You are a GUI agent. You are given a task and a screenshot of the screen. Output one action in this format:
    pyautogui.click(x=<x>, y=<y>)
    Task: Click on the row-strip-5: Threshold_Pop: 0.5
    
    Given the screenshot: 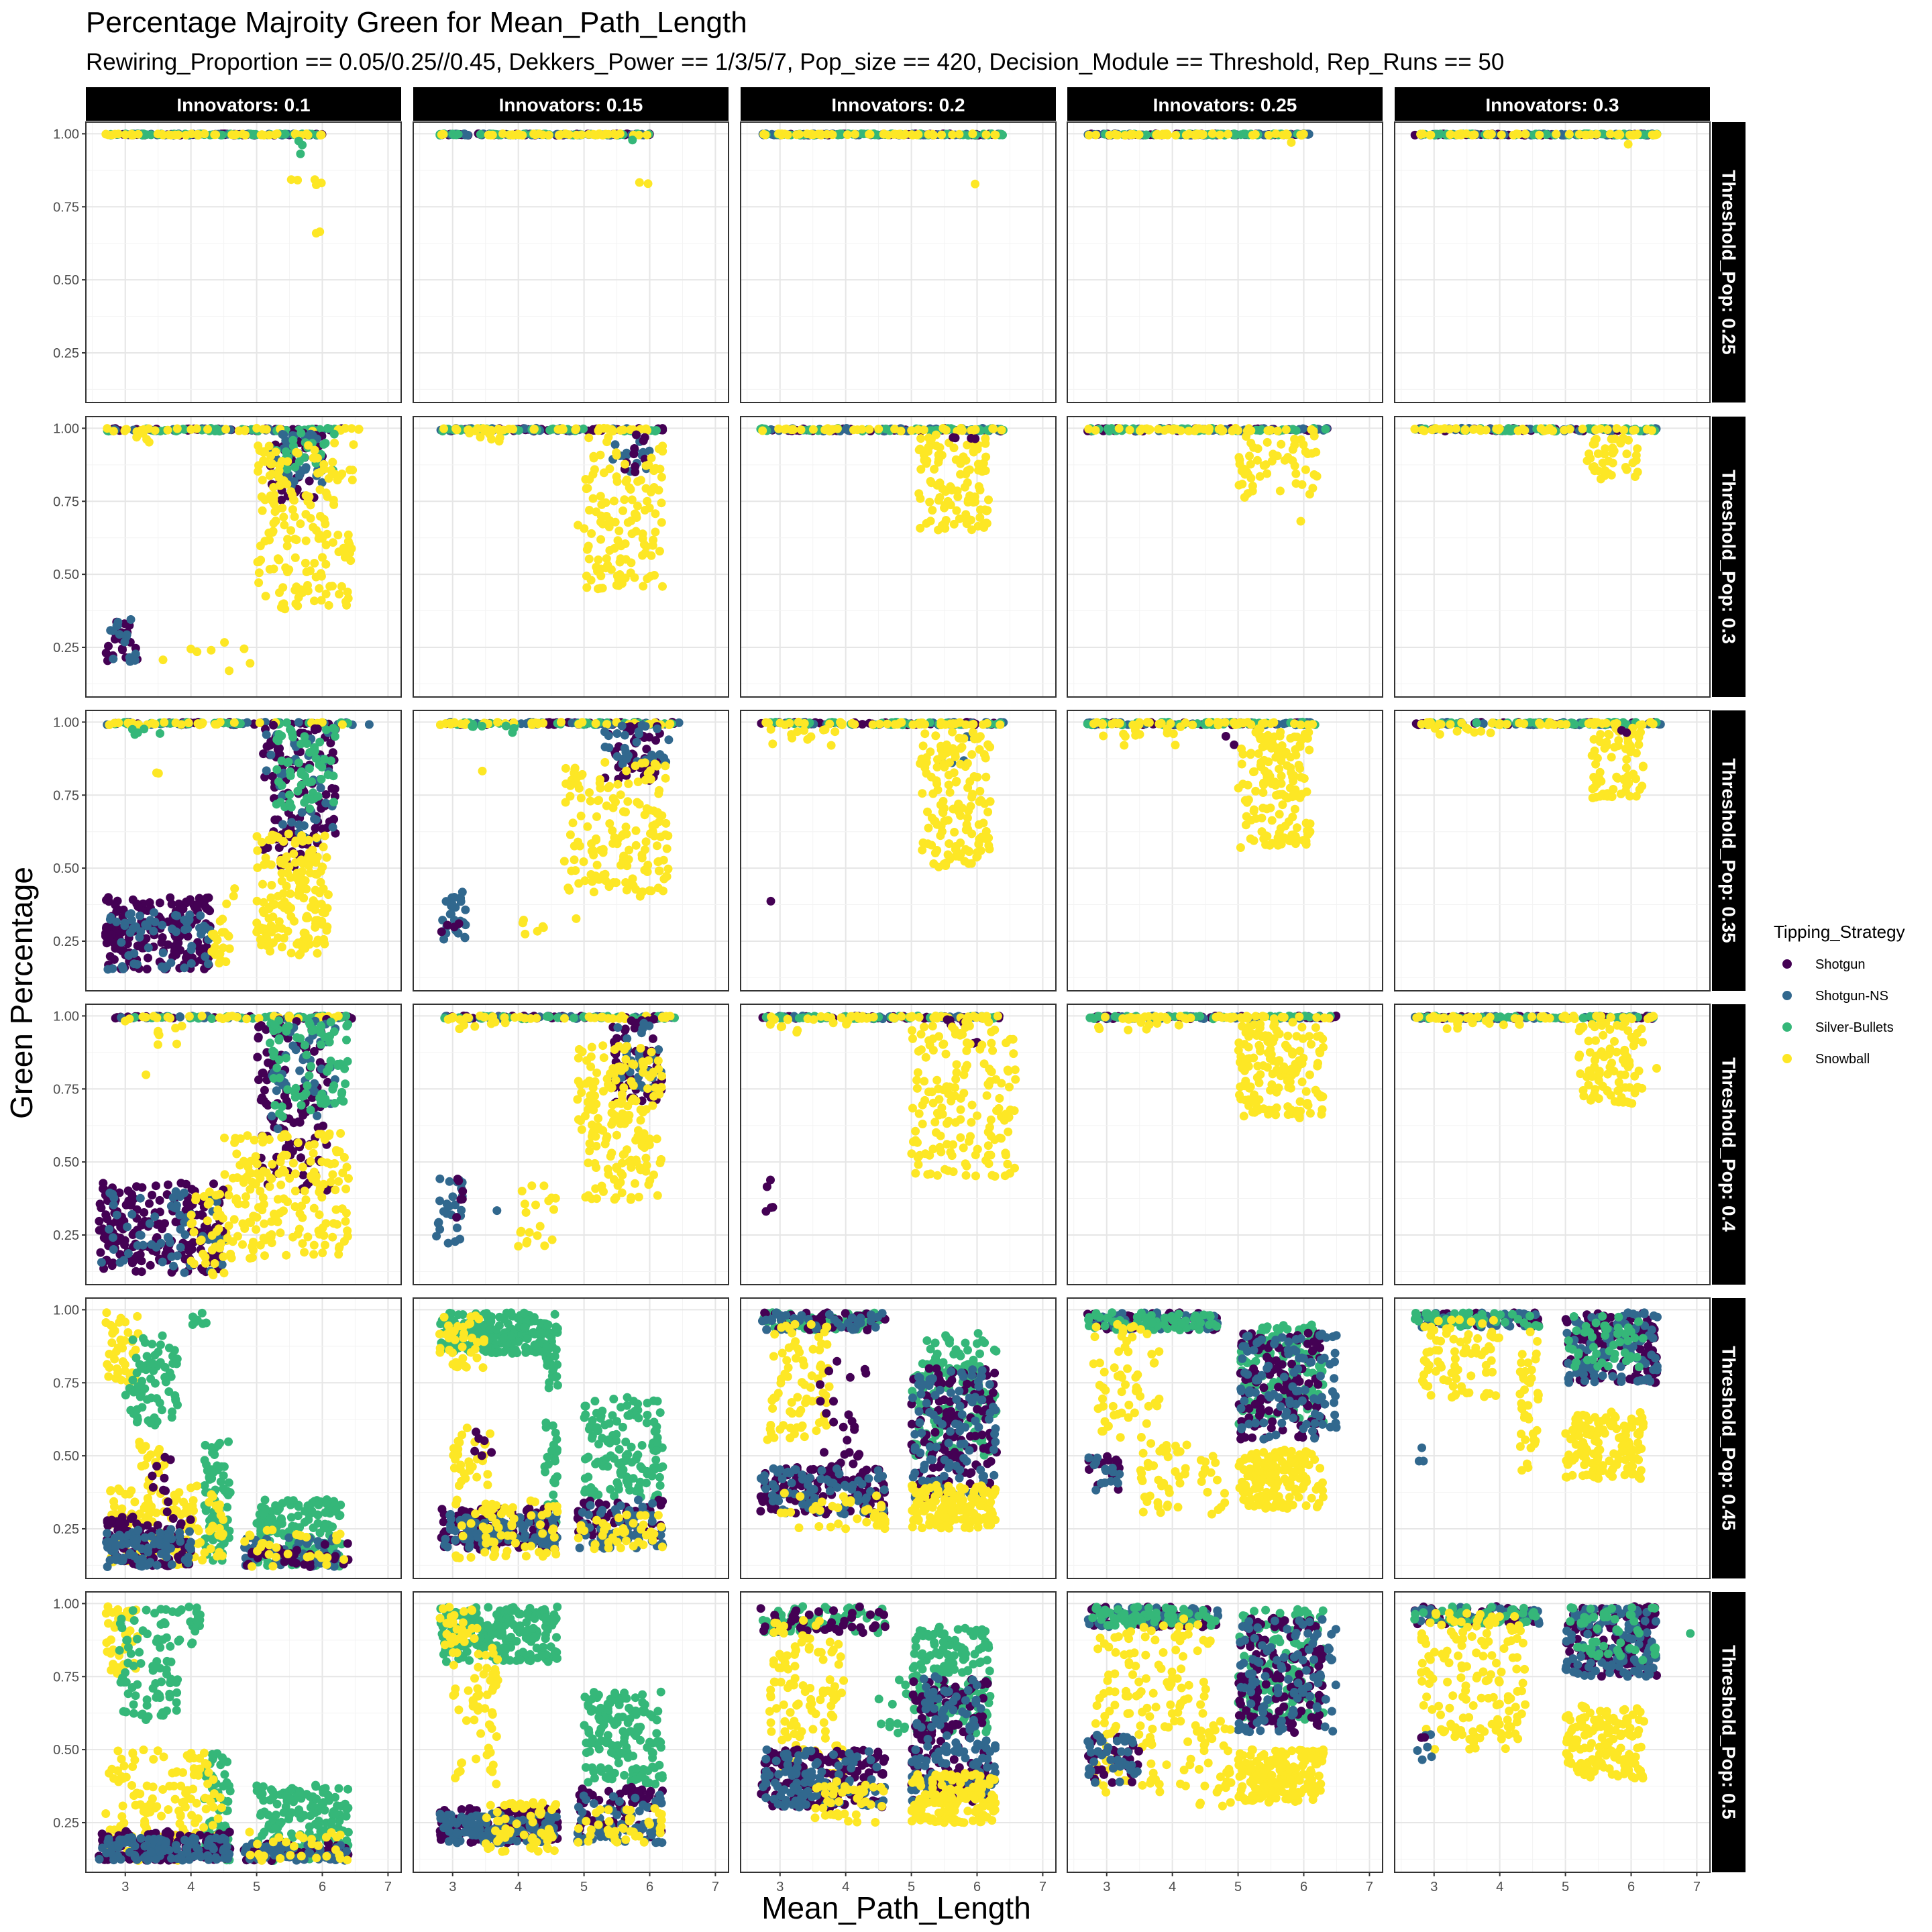 What is the action you would take?
    pyautogui.click(x=1729, y=1732)
    